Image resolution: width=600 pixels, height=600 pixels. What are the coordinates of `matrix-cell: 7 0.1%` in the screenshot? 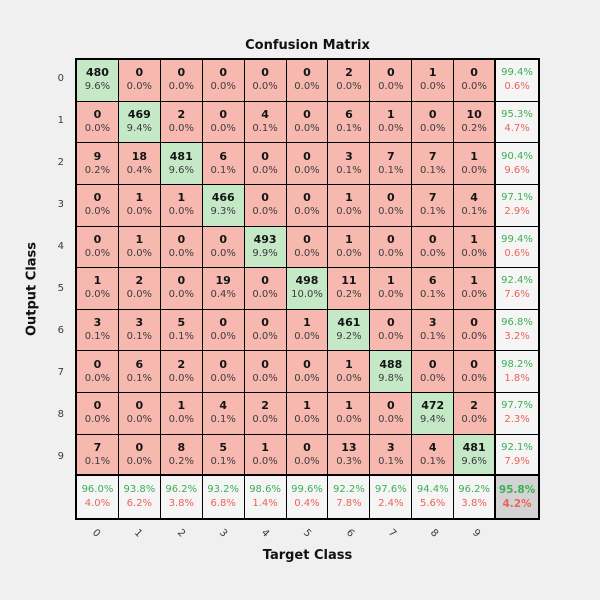 It's located at (391, 164).